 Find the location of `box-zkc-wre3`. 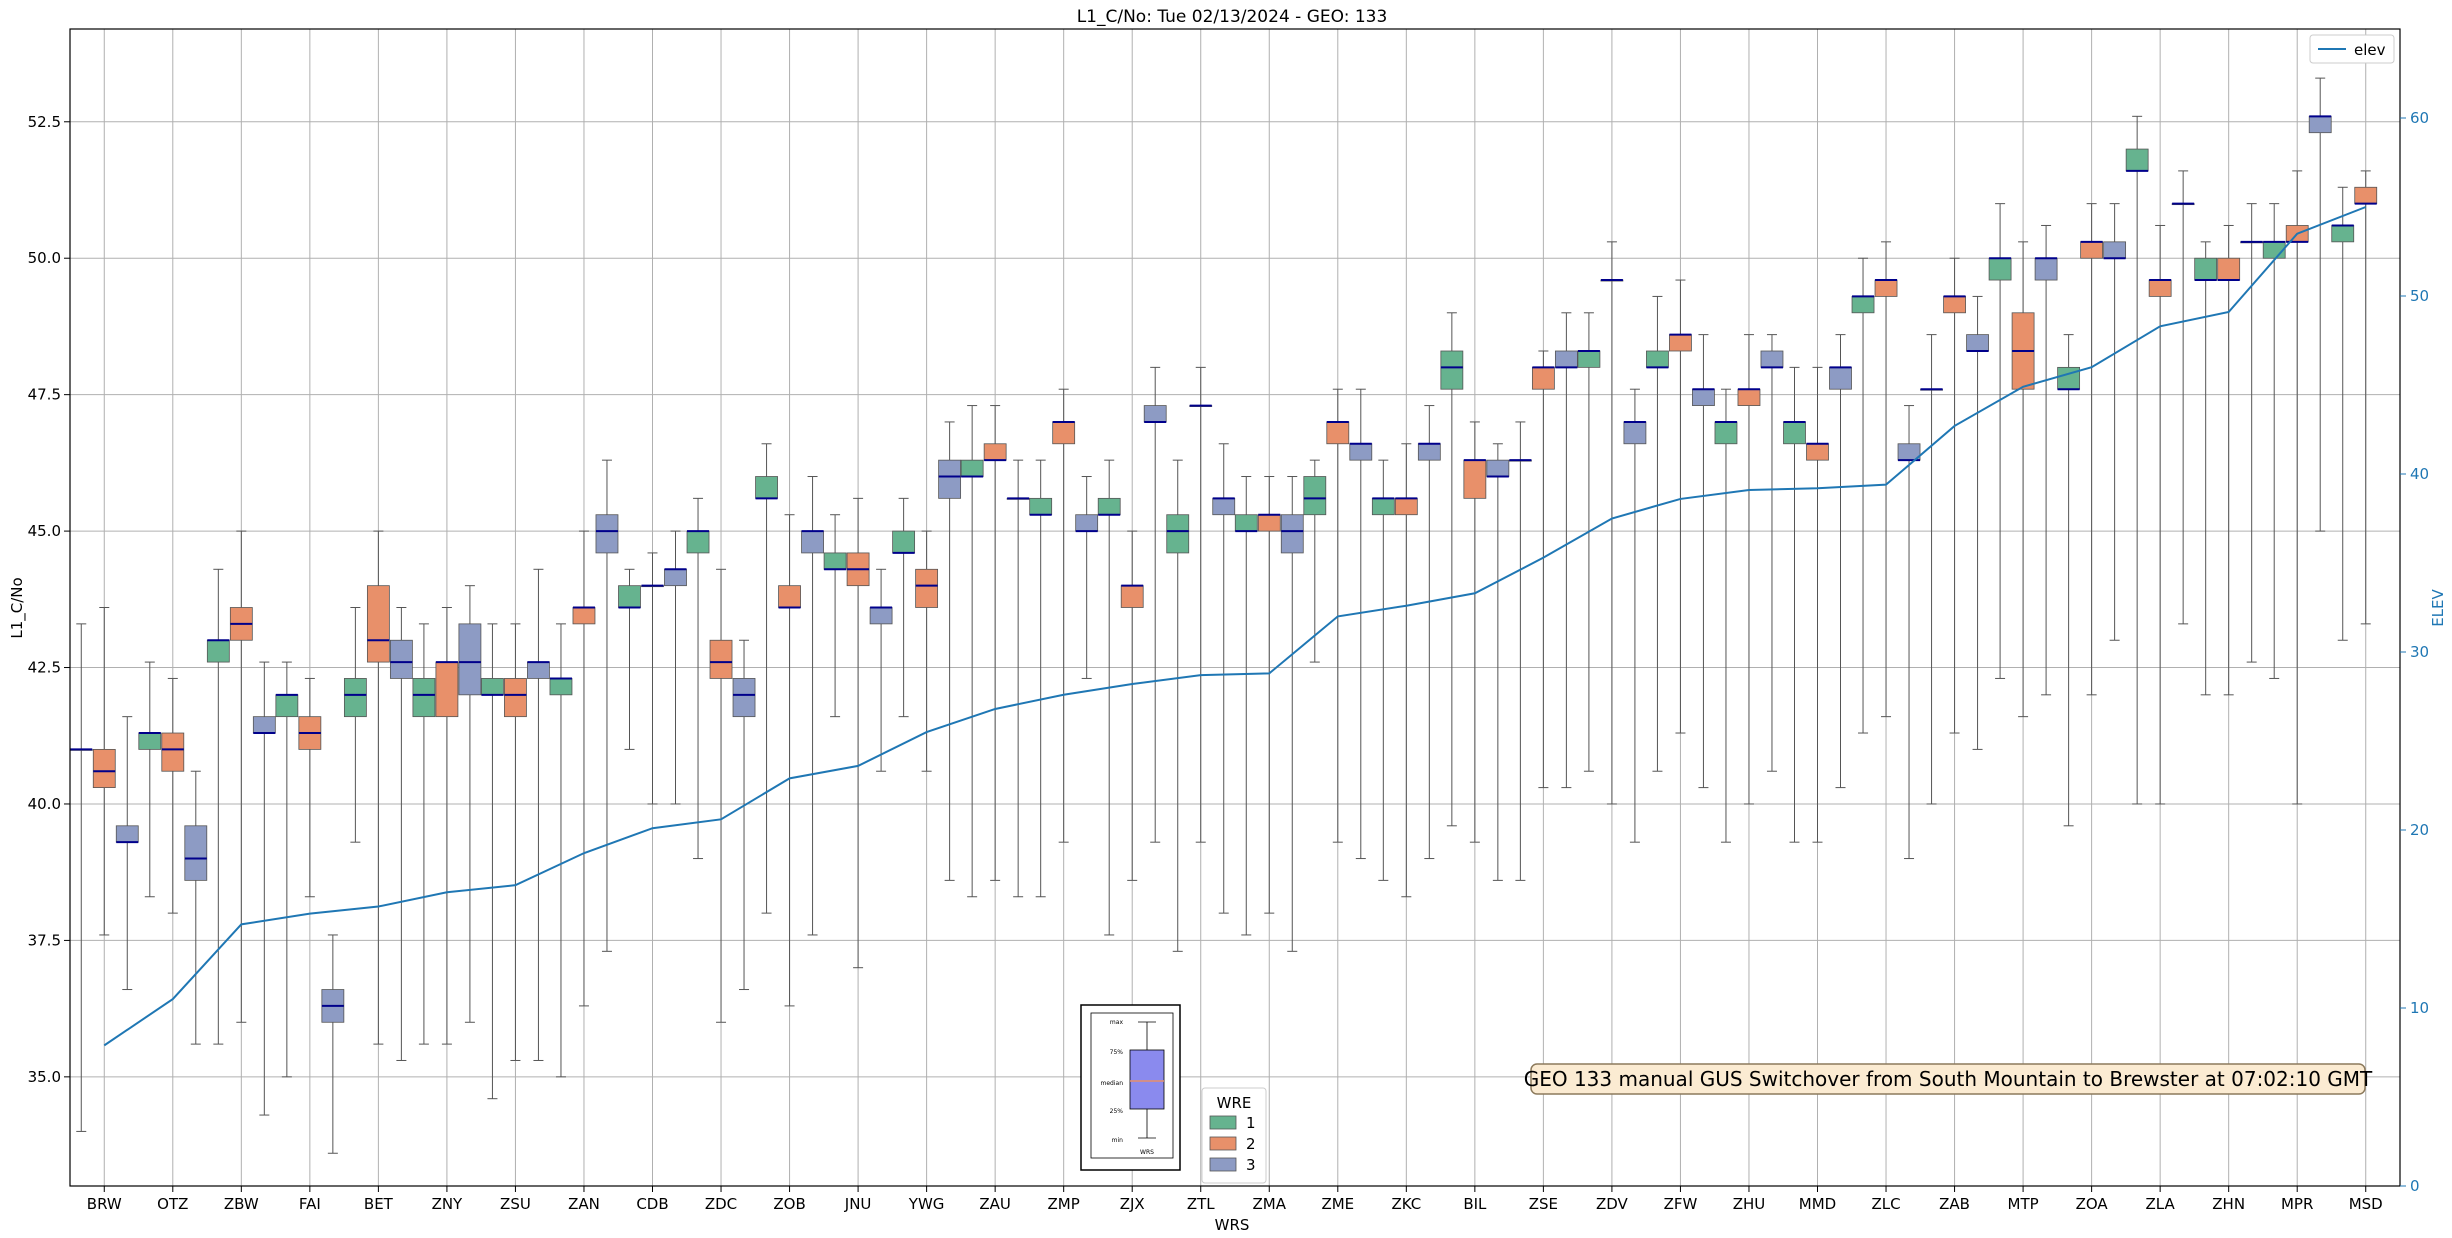

box-zkc-wre3 is located at coordinates (1429, 632).